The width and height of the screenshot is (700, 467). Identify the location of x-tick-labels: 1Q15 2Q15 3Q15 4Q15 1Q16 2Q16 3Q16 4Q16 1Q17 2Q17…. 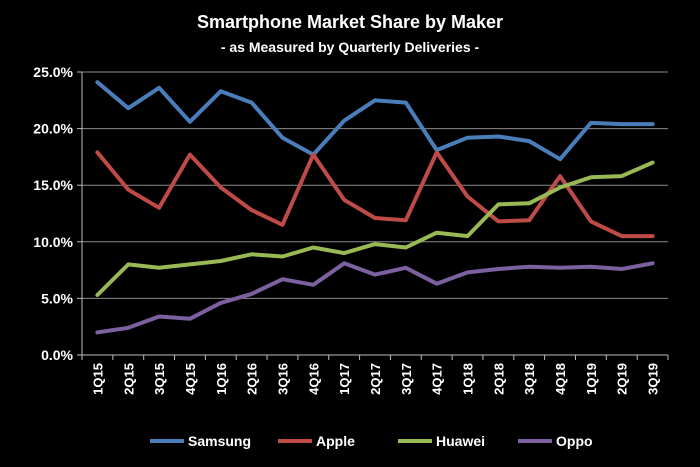
(375, 379).